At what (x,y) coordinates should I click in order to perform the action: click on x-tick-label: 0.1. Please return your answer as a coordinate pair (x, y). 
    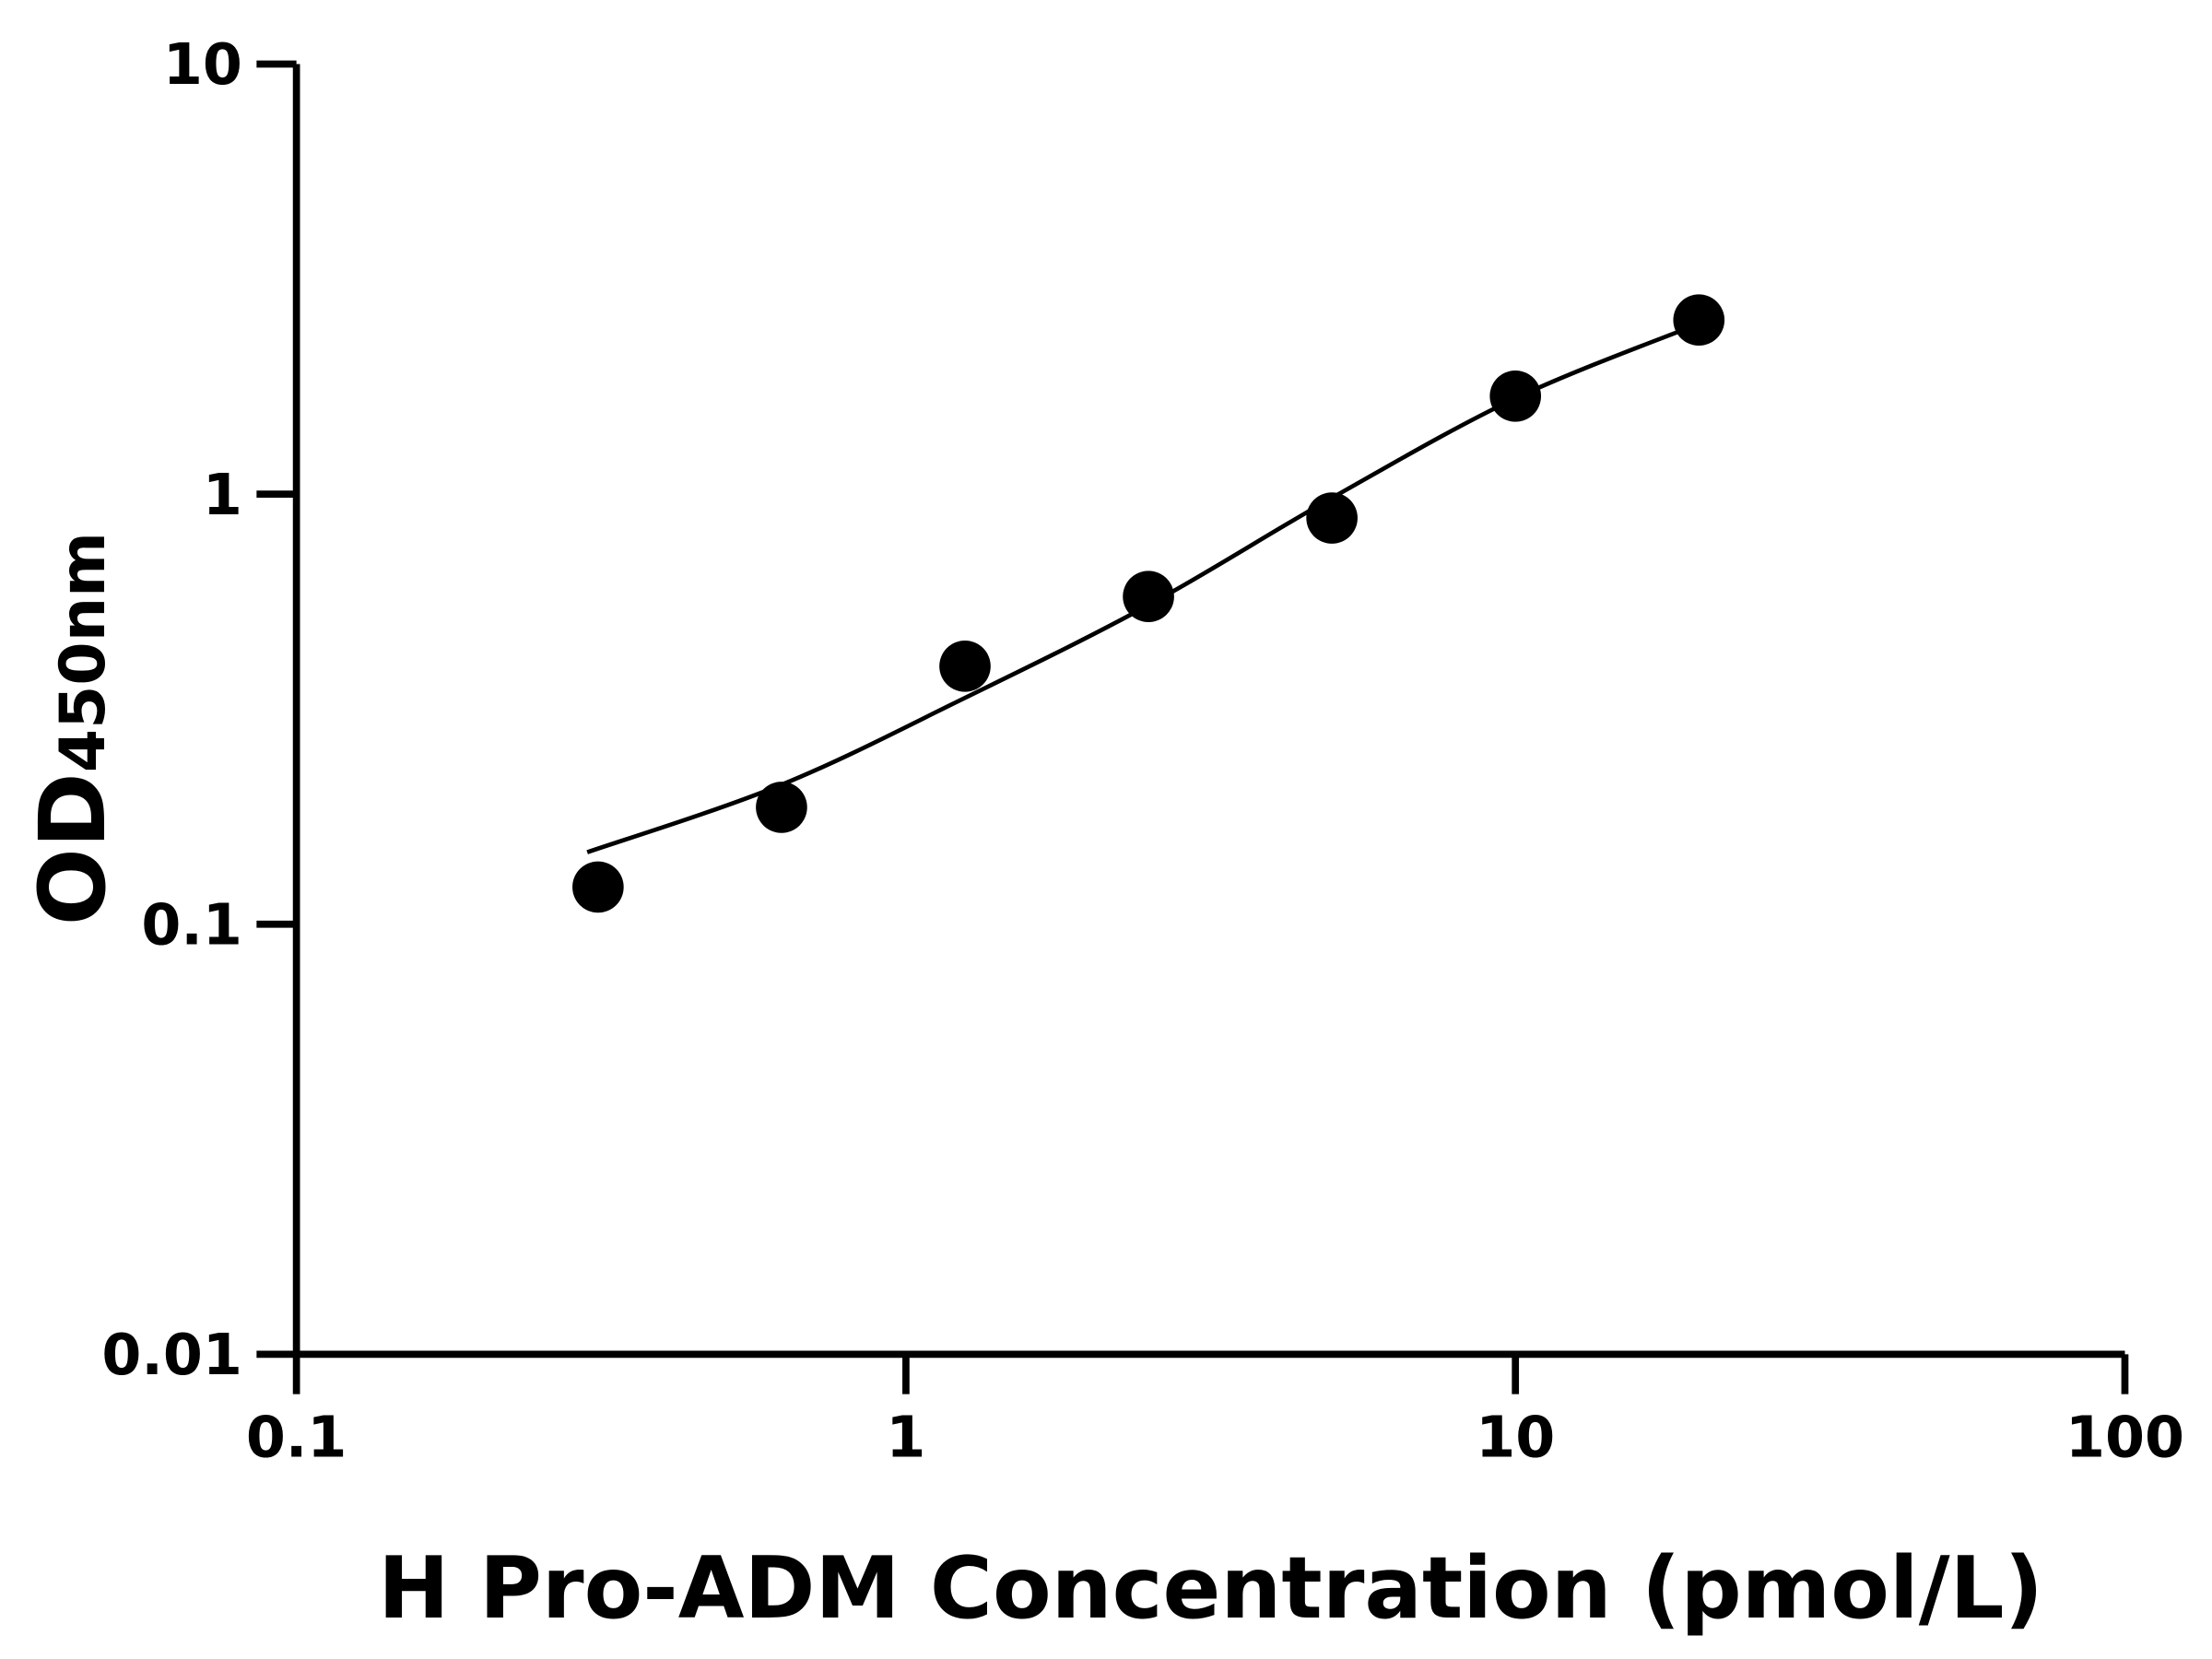
    Looking at the image, I should click on (296, 1438).